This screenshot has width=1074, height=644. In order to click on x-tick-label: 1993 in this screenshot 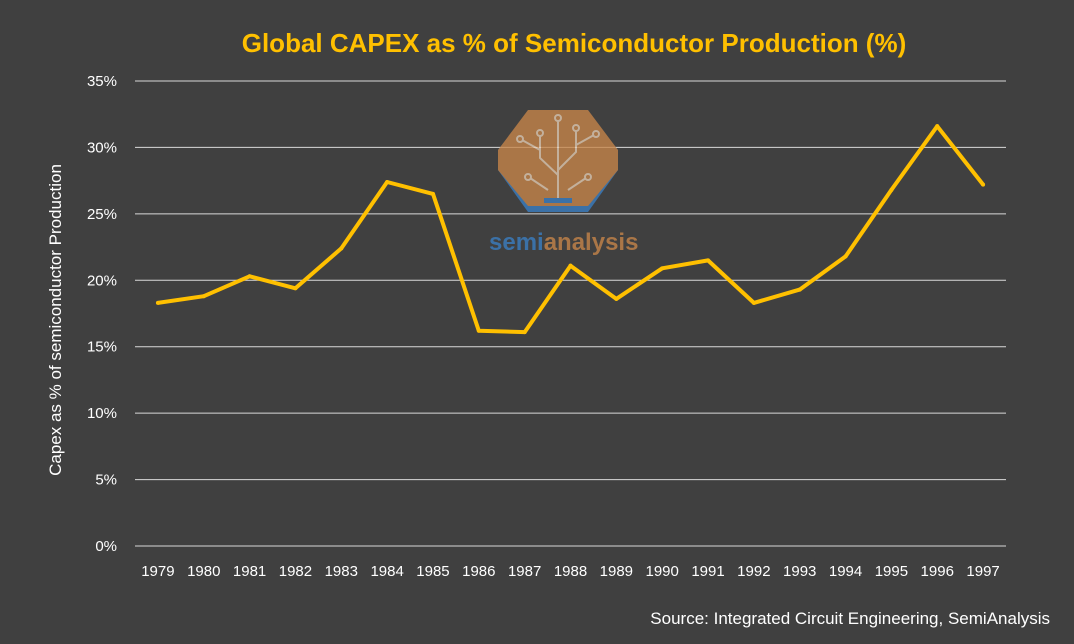, I will do `click(799, 571)`.